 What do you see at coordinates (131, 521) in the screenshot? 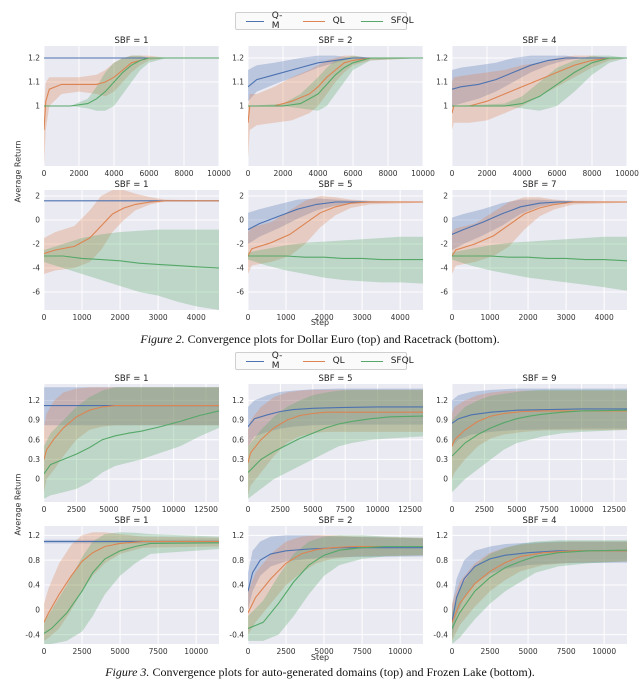
I see `chart-10-title: SBF = 1` at bounding box center [131, 521].